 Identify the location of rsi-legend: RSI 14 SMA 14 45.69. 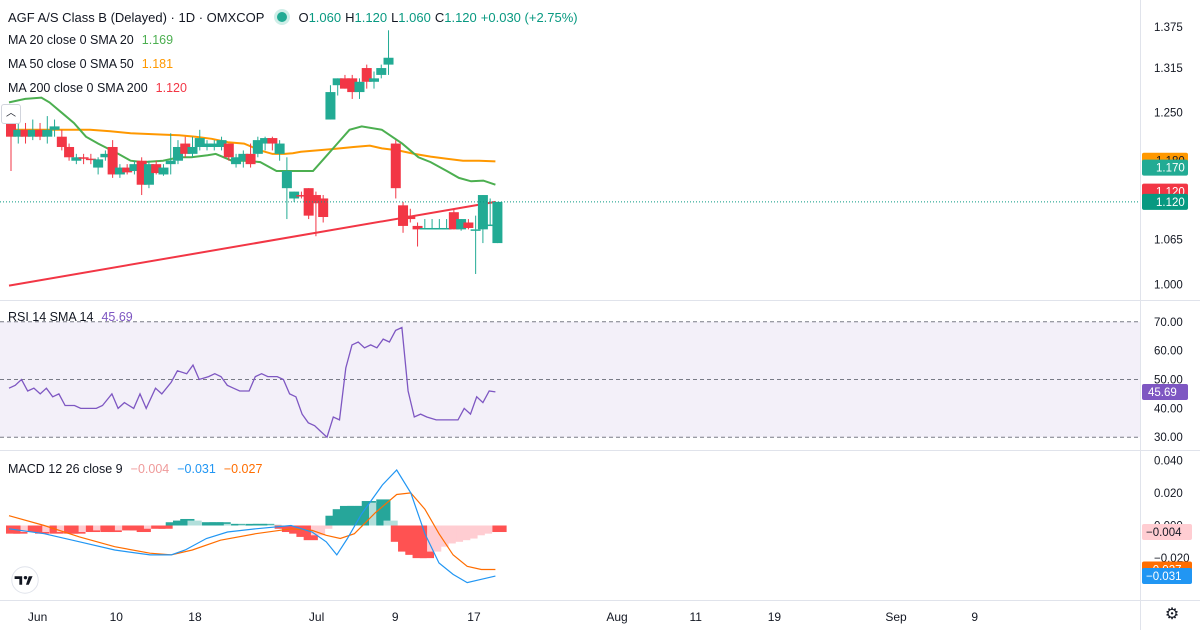
(70, 317).